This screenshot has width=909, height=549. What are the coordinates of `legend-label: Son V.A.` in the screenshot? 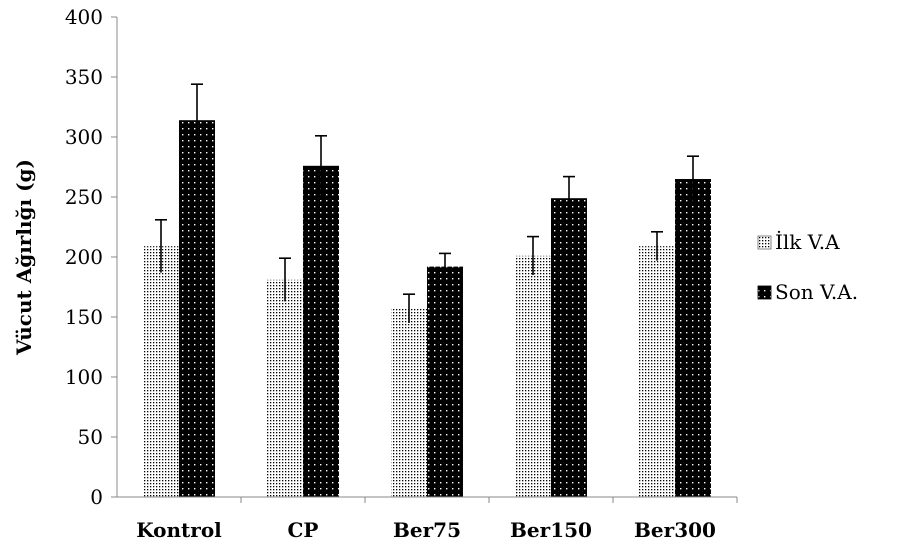 It's located at (816, 292).